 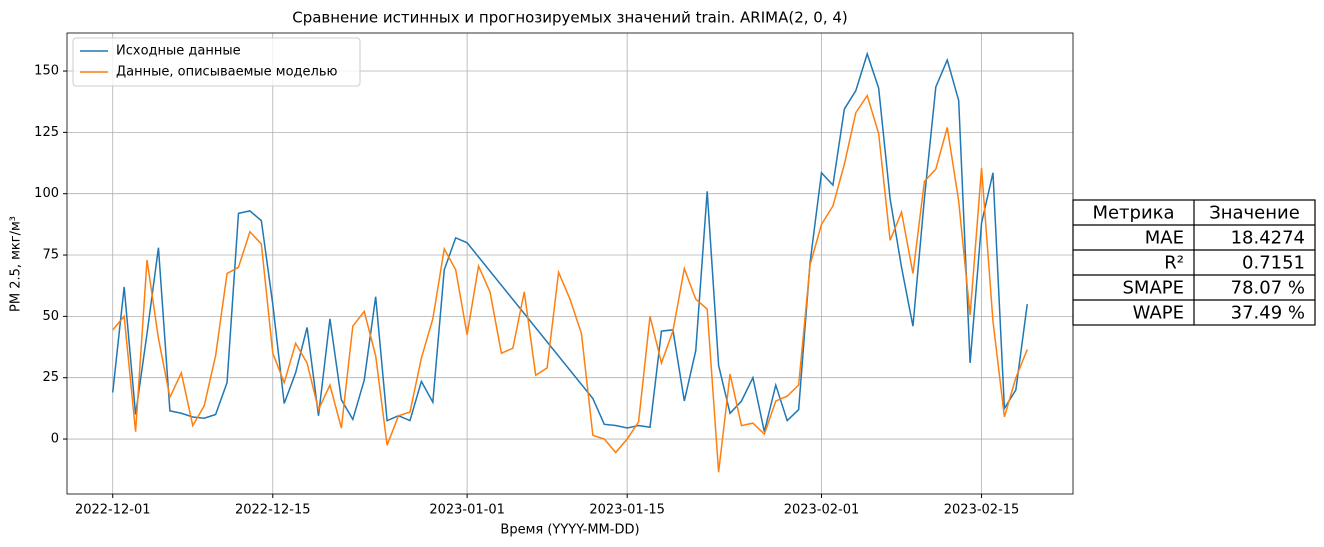 What do you see at coordinates (46, 71) in the screenshot?
I see `y-tick-label: 150` at bounding box center [46, 71].